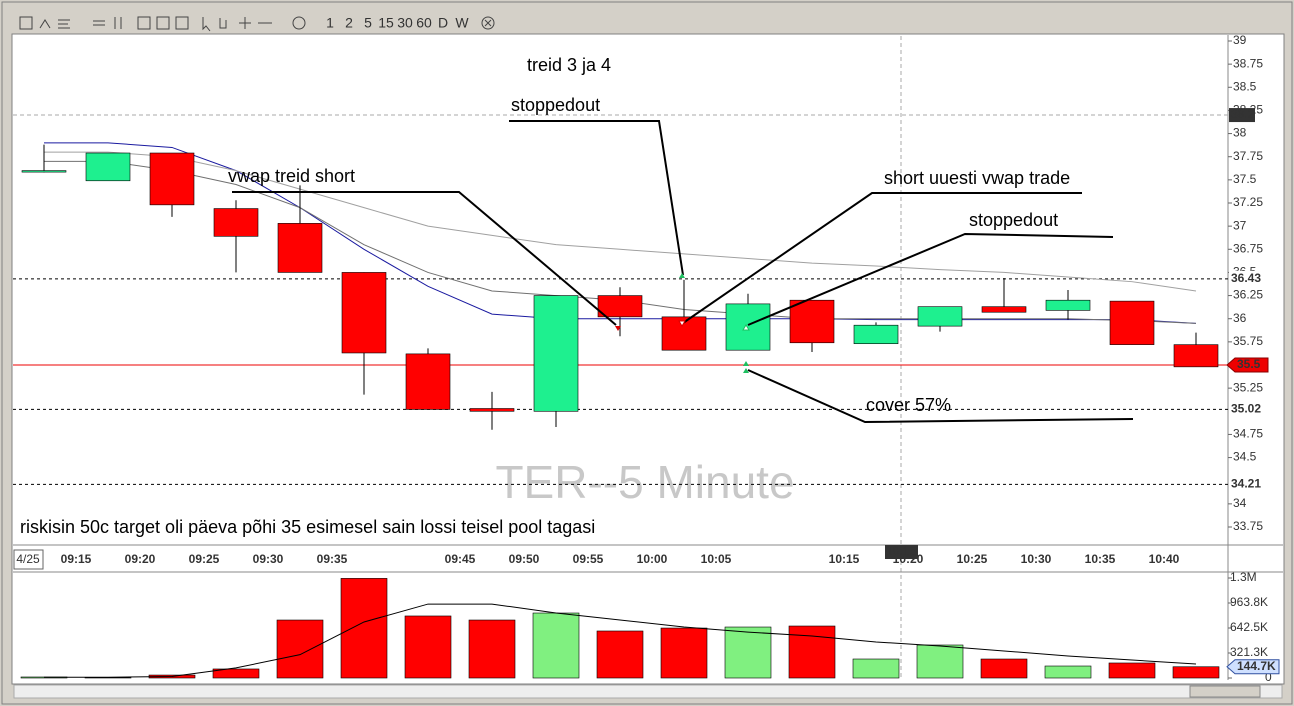 The width and height of the screenshot is (1294, 706). Describe the element at coordinates (443, 23) in the screenshot. I see `toolbar-button: D` at that location.